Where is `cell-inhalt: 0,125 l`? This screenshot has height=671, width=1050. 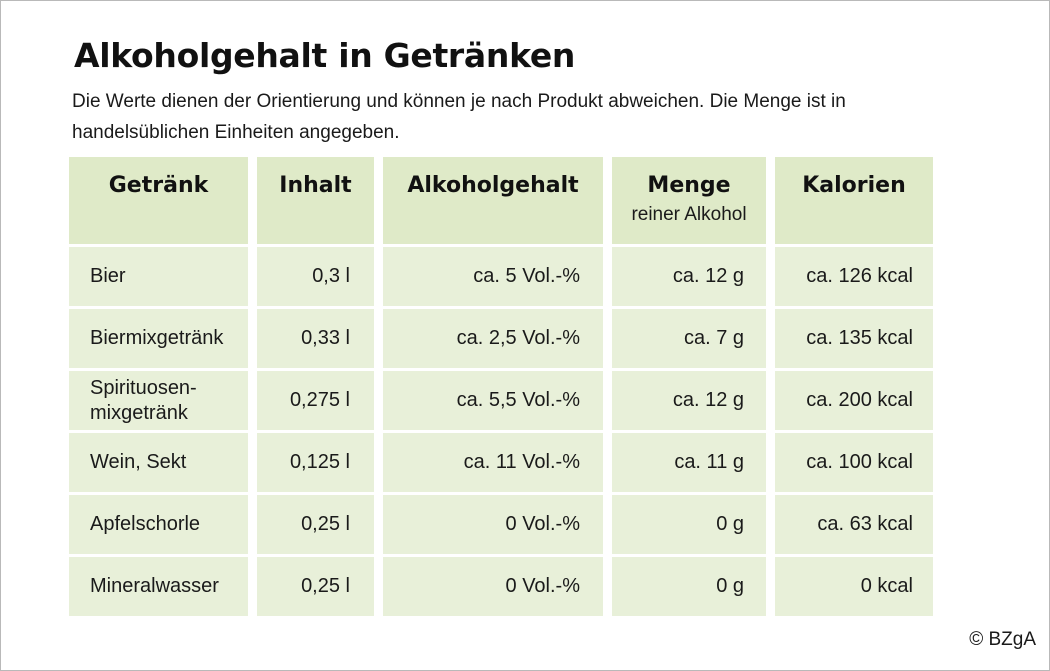 cell-inhalt: 0,125 l is located at coordinates (315, 462).